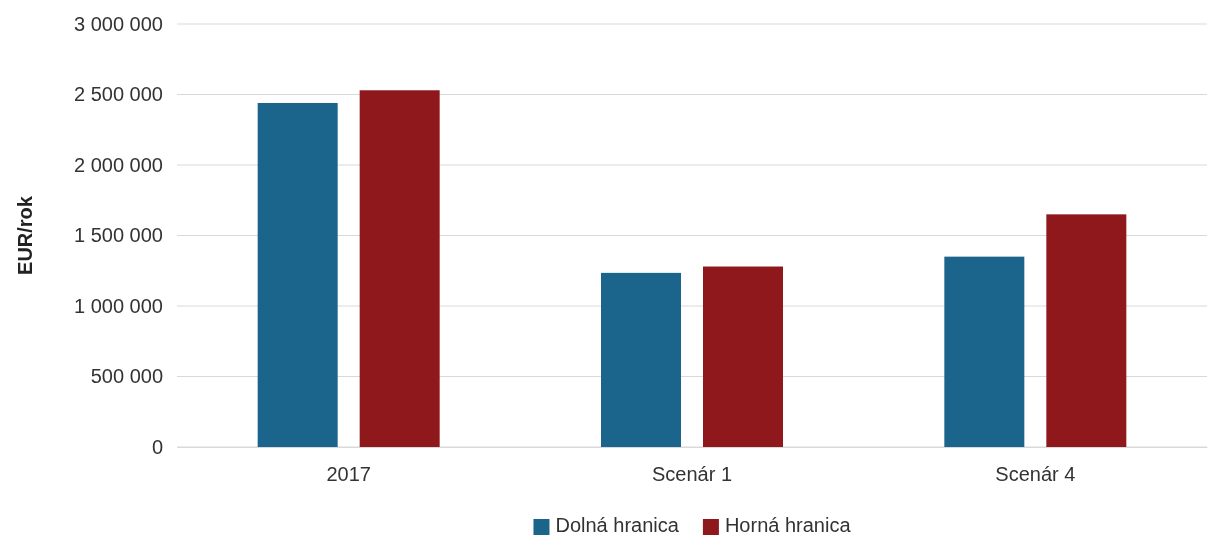 The image size is (1209, 540). Describe the element at coordinates (118, 164) in the screenshot. I see `y-tick-label: 2 000 000` at that location.